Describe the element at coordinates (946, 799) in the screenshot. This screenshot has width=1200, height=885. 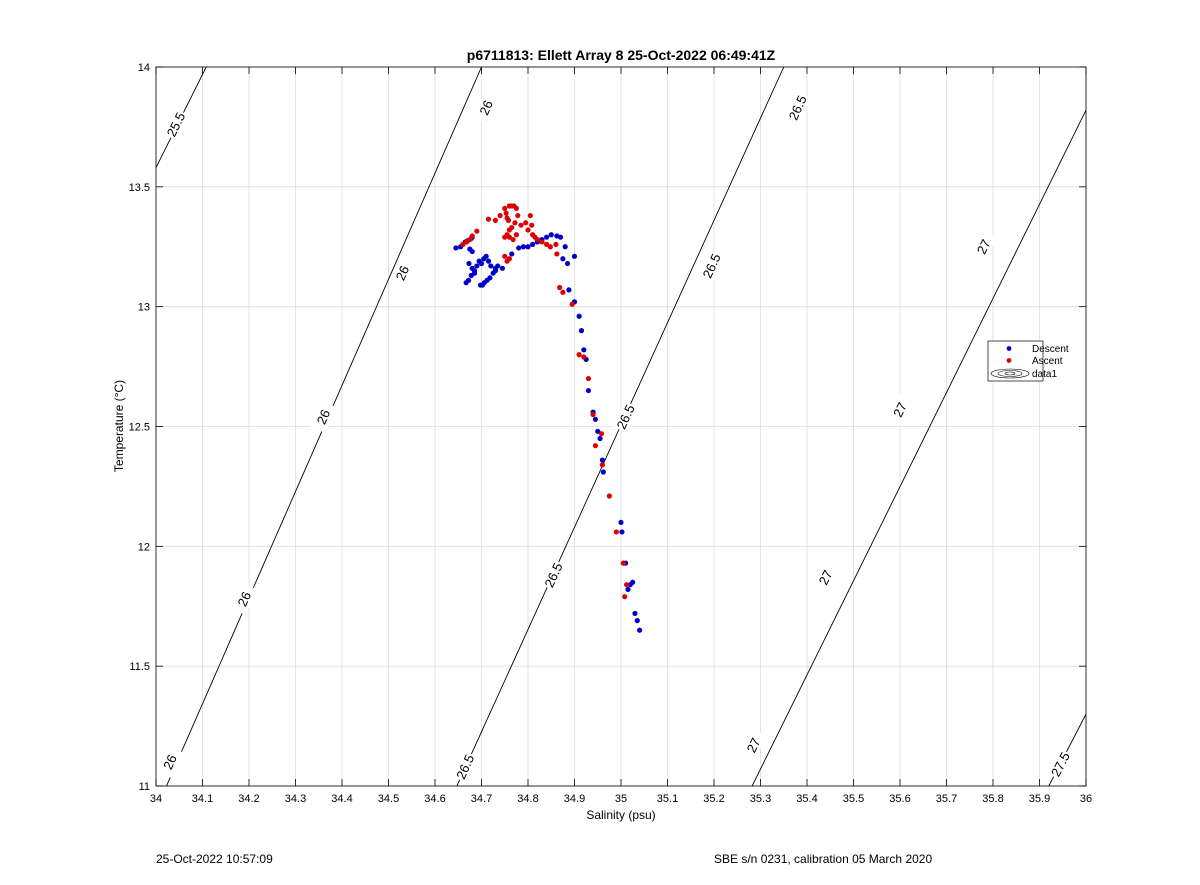
I see `x-tick-label: 35.7` at that location.